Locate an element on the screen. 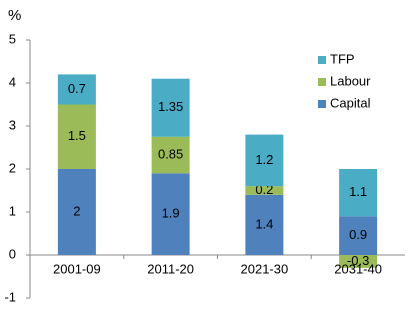 The width and height of the screenshot is (420, 313). legend-label: Labour is located at coordinates (350, 80).